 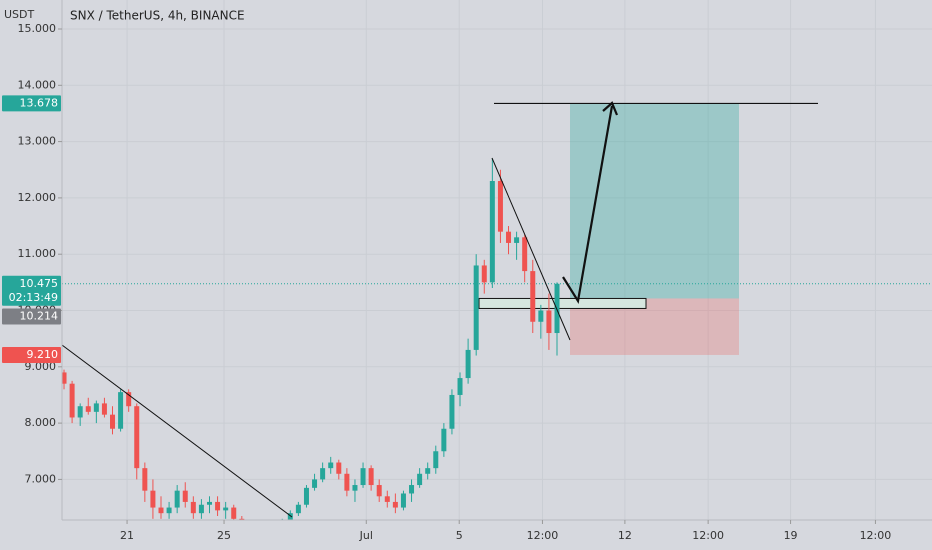 What do you see at coordinates (127, 535) in the screenshot?
I see `x-tick-label: 21` at bounding box center [127, 535].